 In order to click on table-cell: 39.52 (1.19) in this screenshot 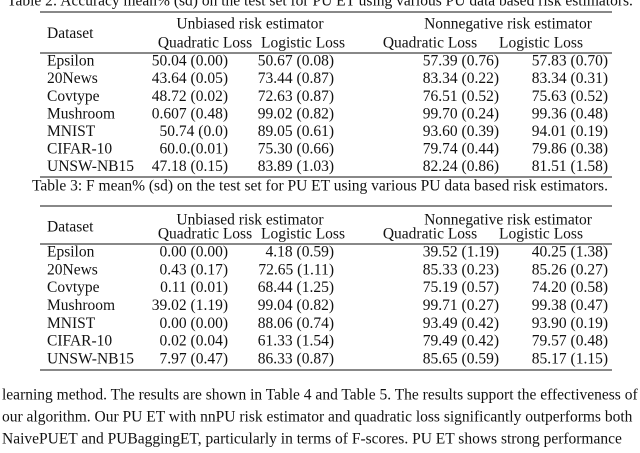, I will do `click(461, 252)`.